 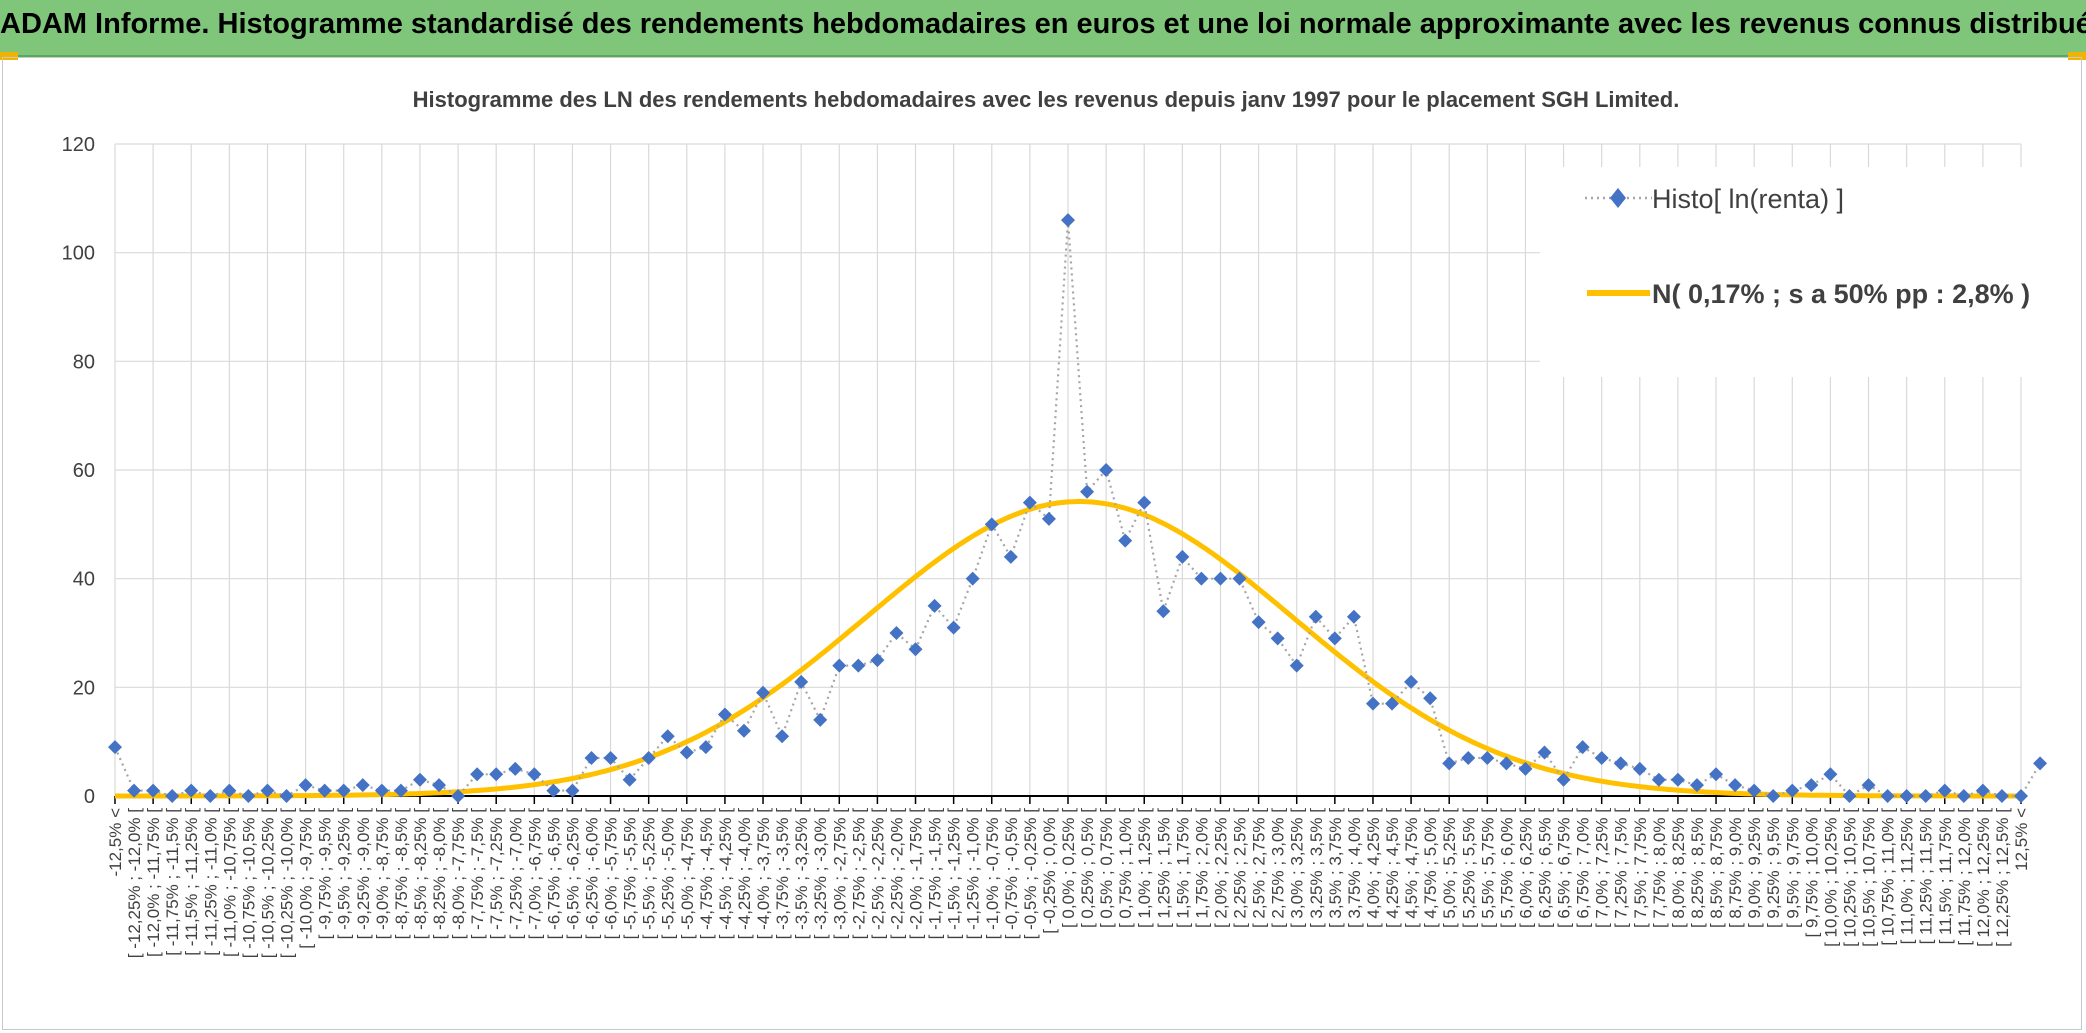 I want to click on x-tick-label: [ -7,25% ; -7,0% [, so click(x=515, y=874).